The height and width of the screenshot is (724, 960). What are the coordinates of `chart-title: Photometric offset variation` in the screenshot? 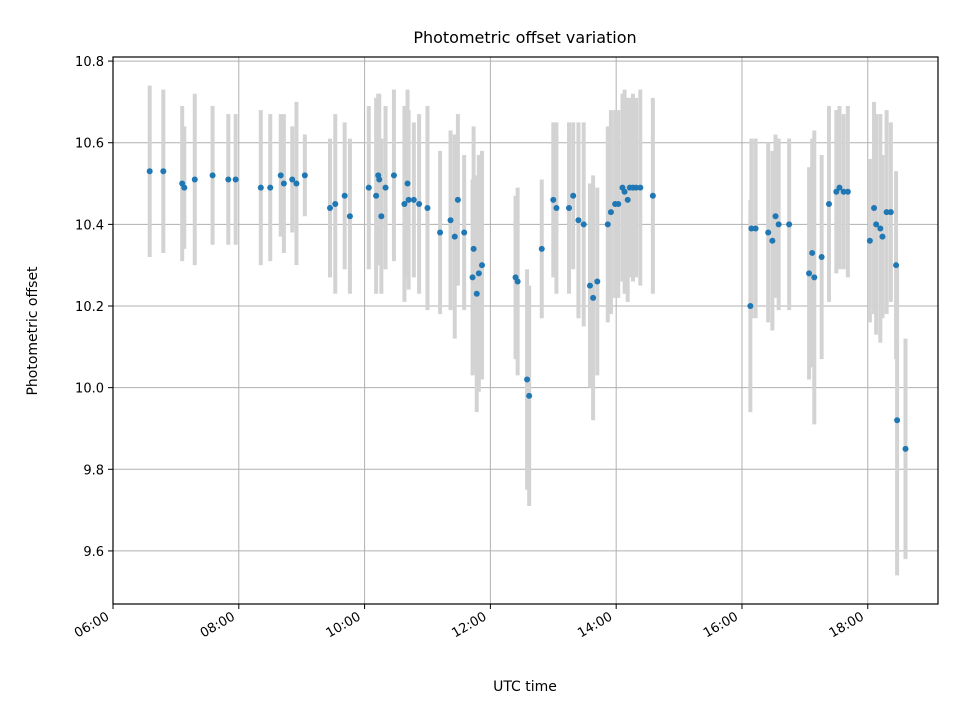 It's located at (524, 37).